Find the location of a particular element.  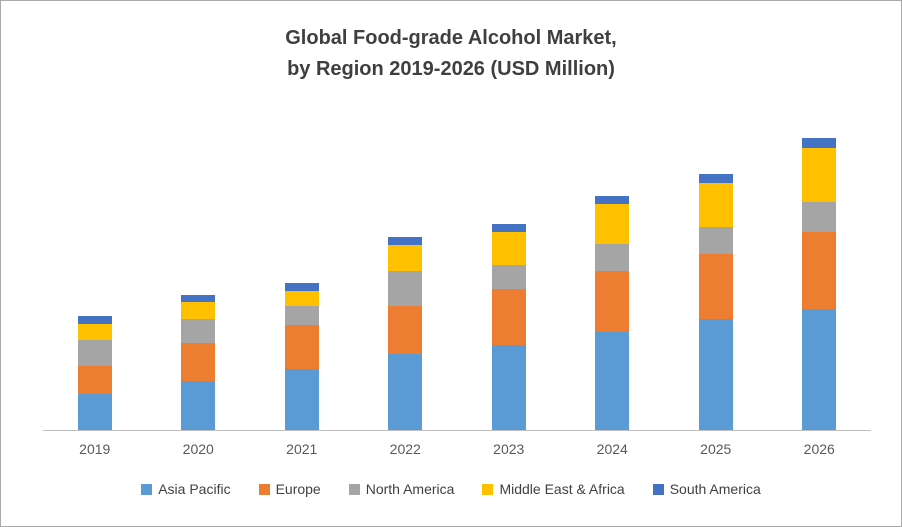

x-axis-label: 2021 is located at coordinates (302, 449).